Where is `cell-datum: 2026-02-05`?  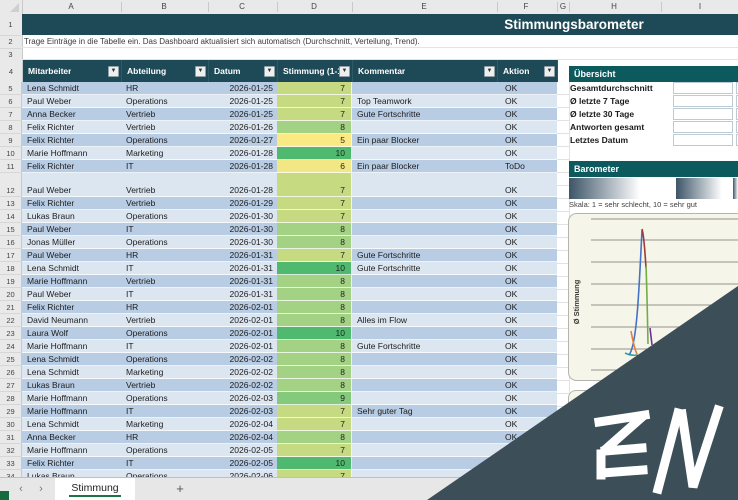
cell-datum: 2026-02-05 is located at coordinates (242, 450).